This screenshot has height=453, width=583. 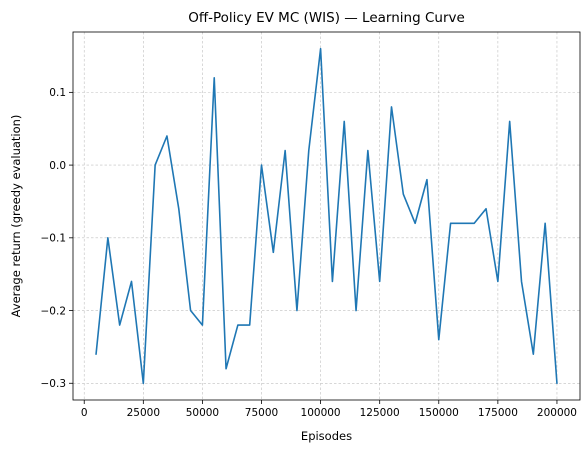 What do you see at coordinates (326, 18) in the screenshot?
I see `chart-title: Off-Policy EV MC (WIS) — Learning Curve` at bounding box center [326, 18].